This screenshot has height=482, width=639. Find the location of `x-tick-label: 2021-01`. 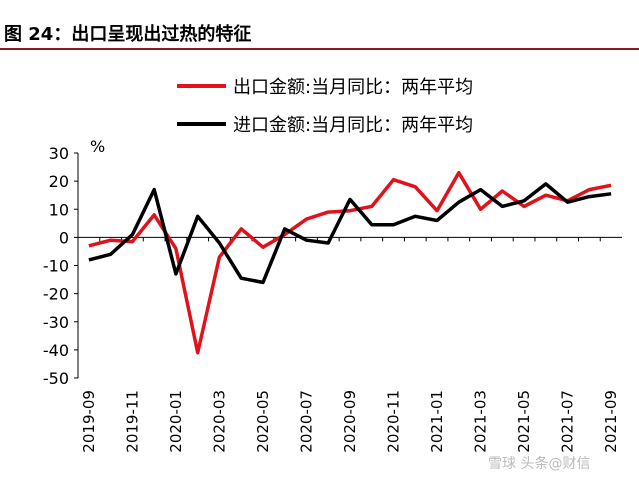

x-tick-label: 2021-01 is located at coordinates (437, 421).